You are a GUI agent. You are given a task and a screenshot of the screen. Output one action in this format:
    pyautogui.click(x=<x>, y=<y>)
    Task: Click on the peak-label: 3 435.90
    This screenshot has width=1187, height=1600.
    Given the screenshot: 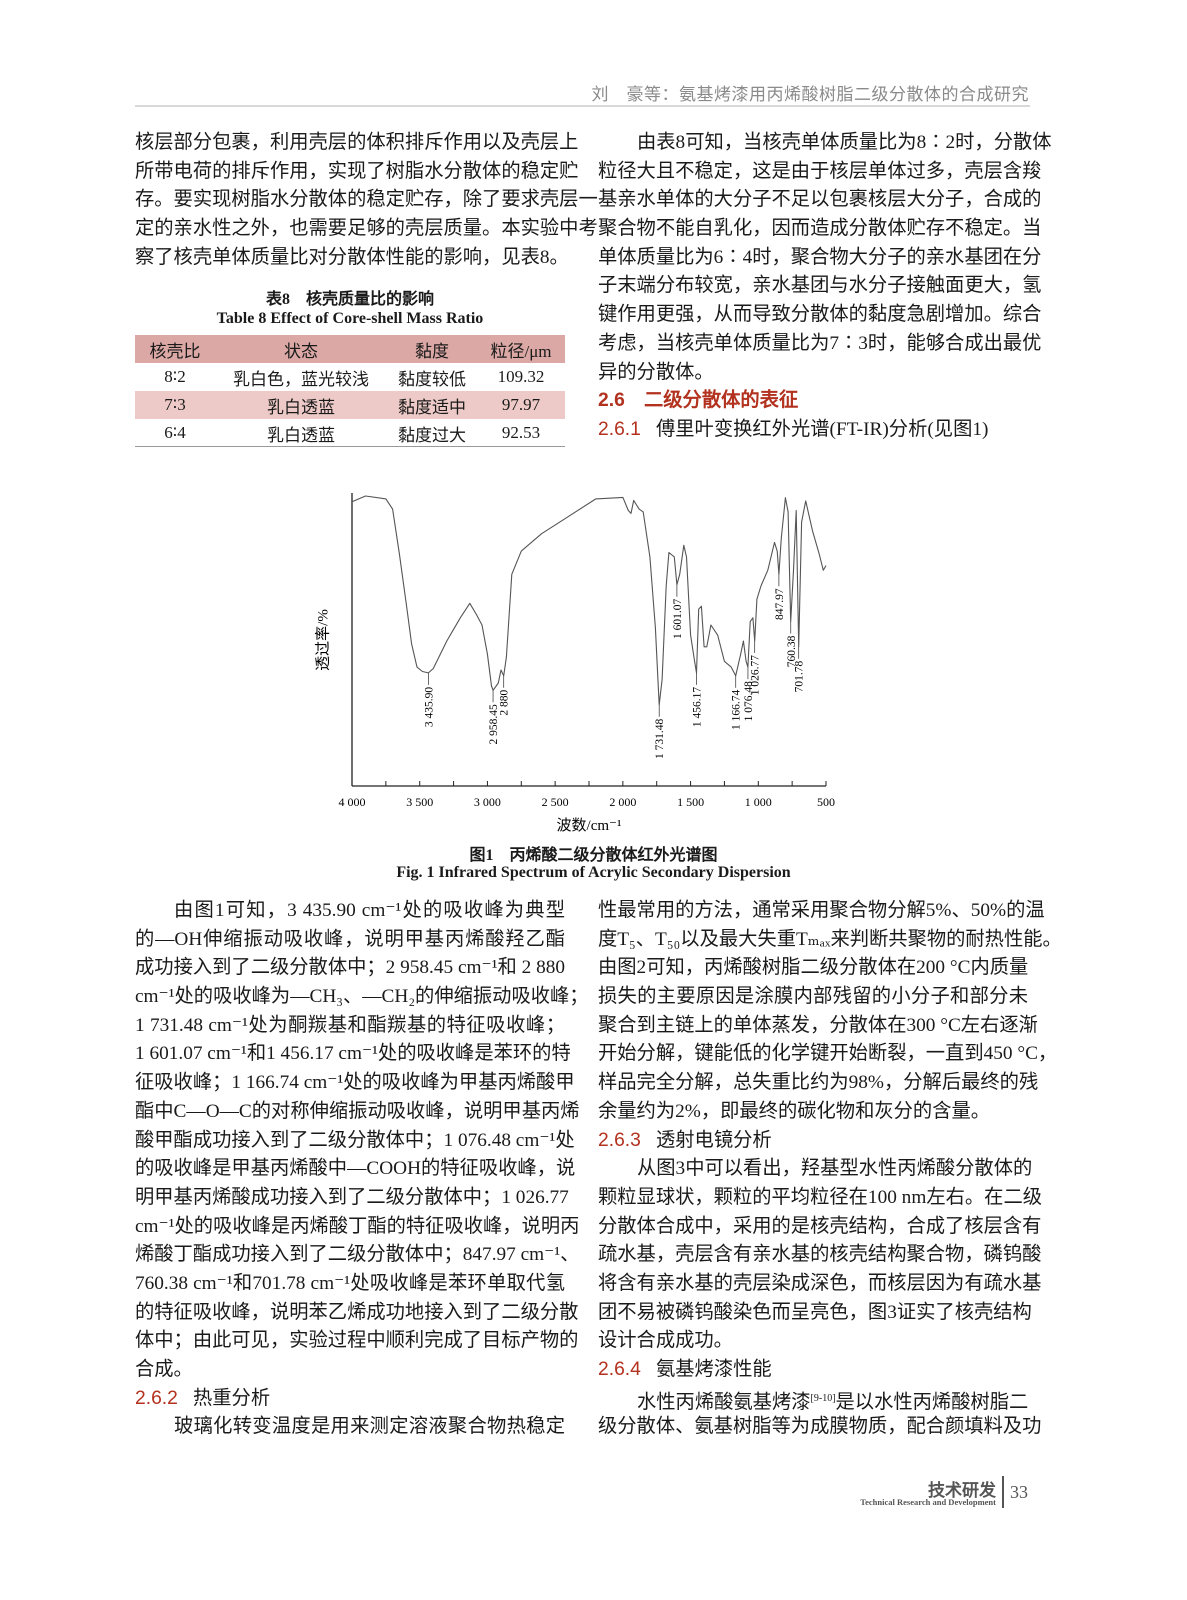 What is the action you would take?
    pyautogui.click(x=429, y=707)
    